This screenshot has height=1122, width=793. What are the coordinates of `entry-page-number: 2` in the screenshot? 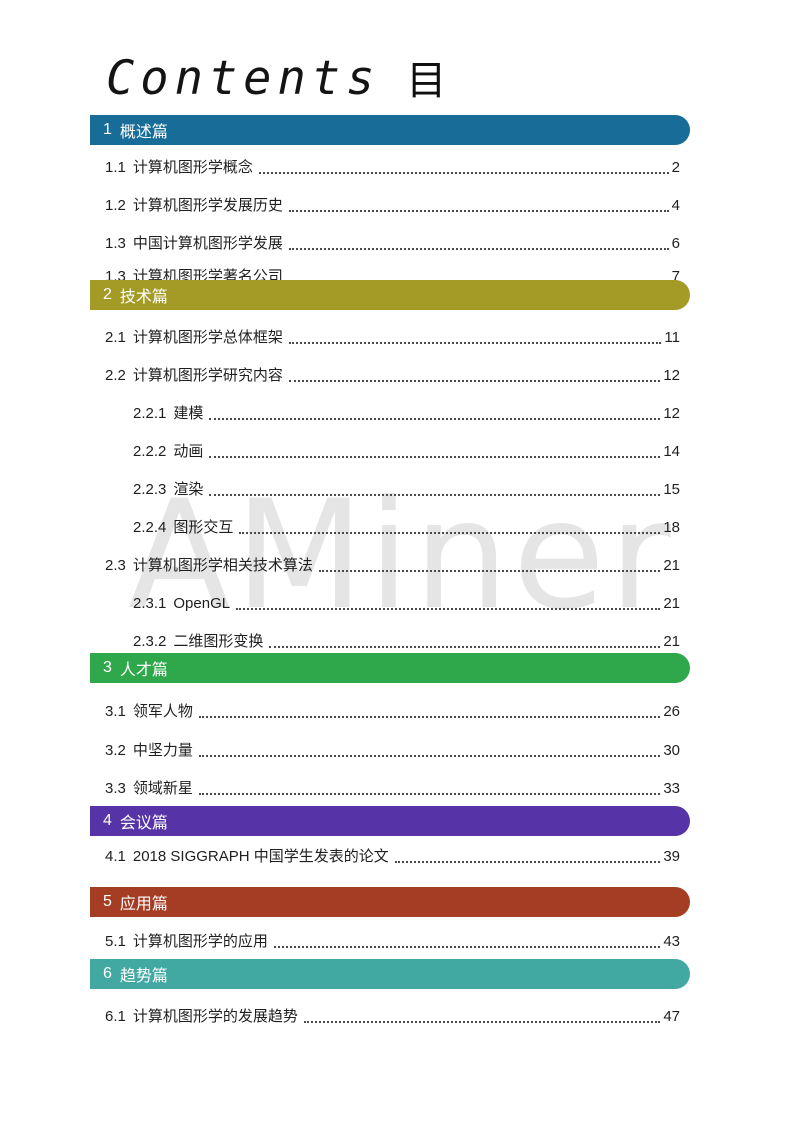 It's located at (675, 167).